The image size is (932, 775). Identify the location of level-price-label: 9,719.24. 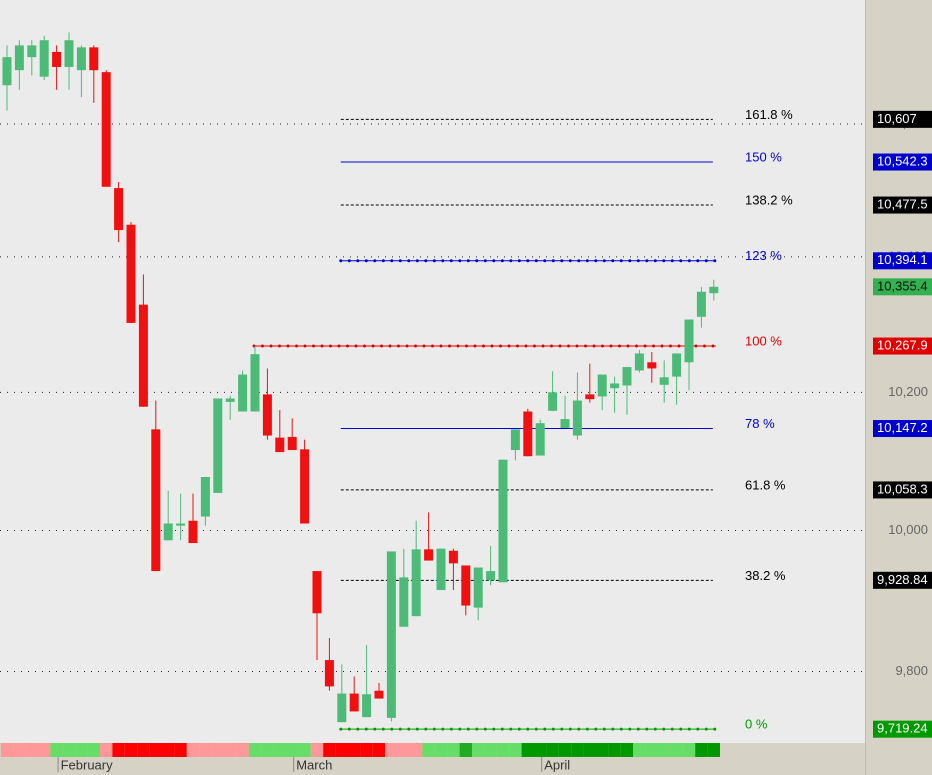
(902, 728).